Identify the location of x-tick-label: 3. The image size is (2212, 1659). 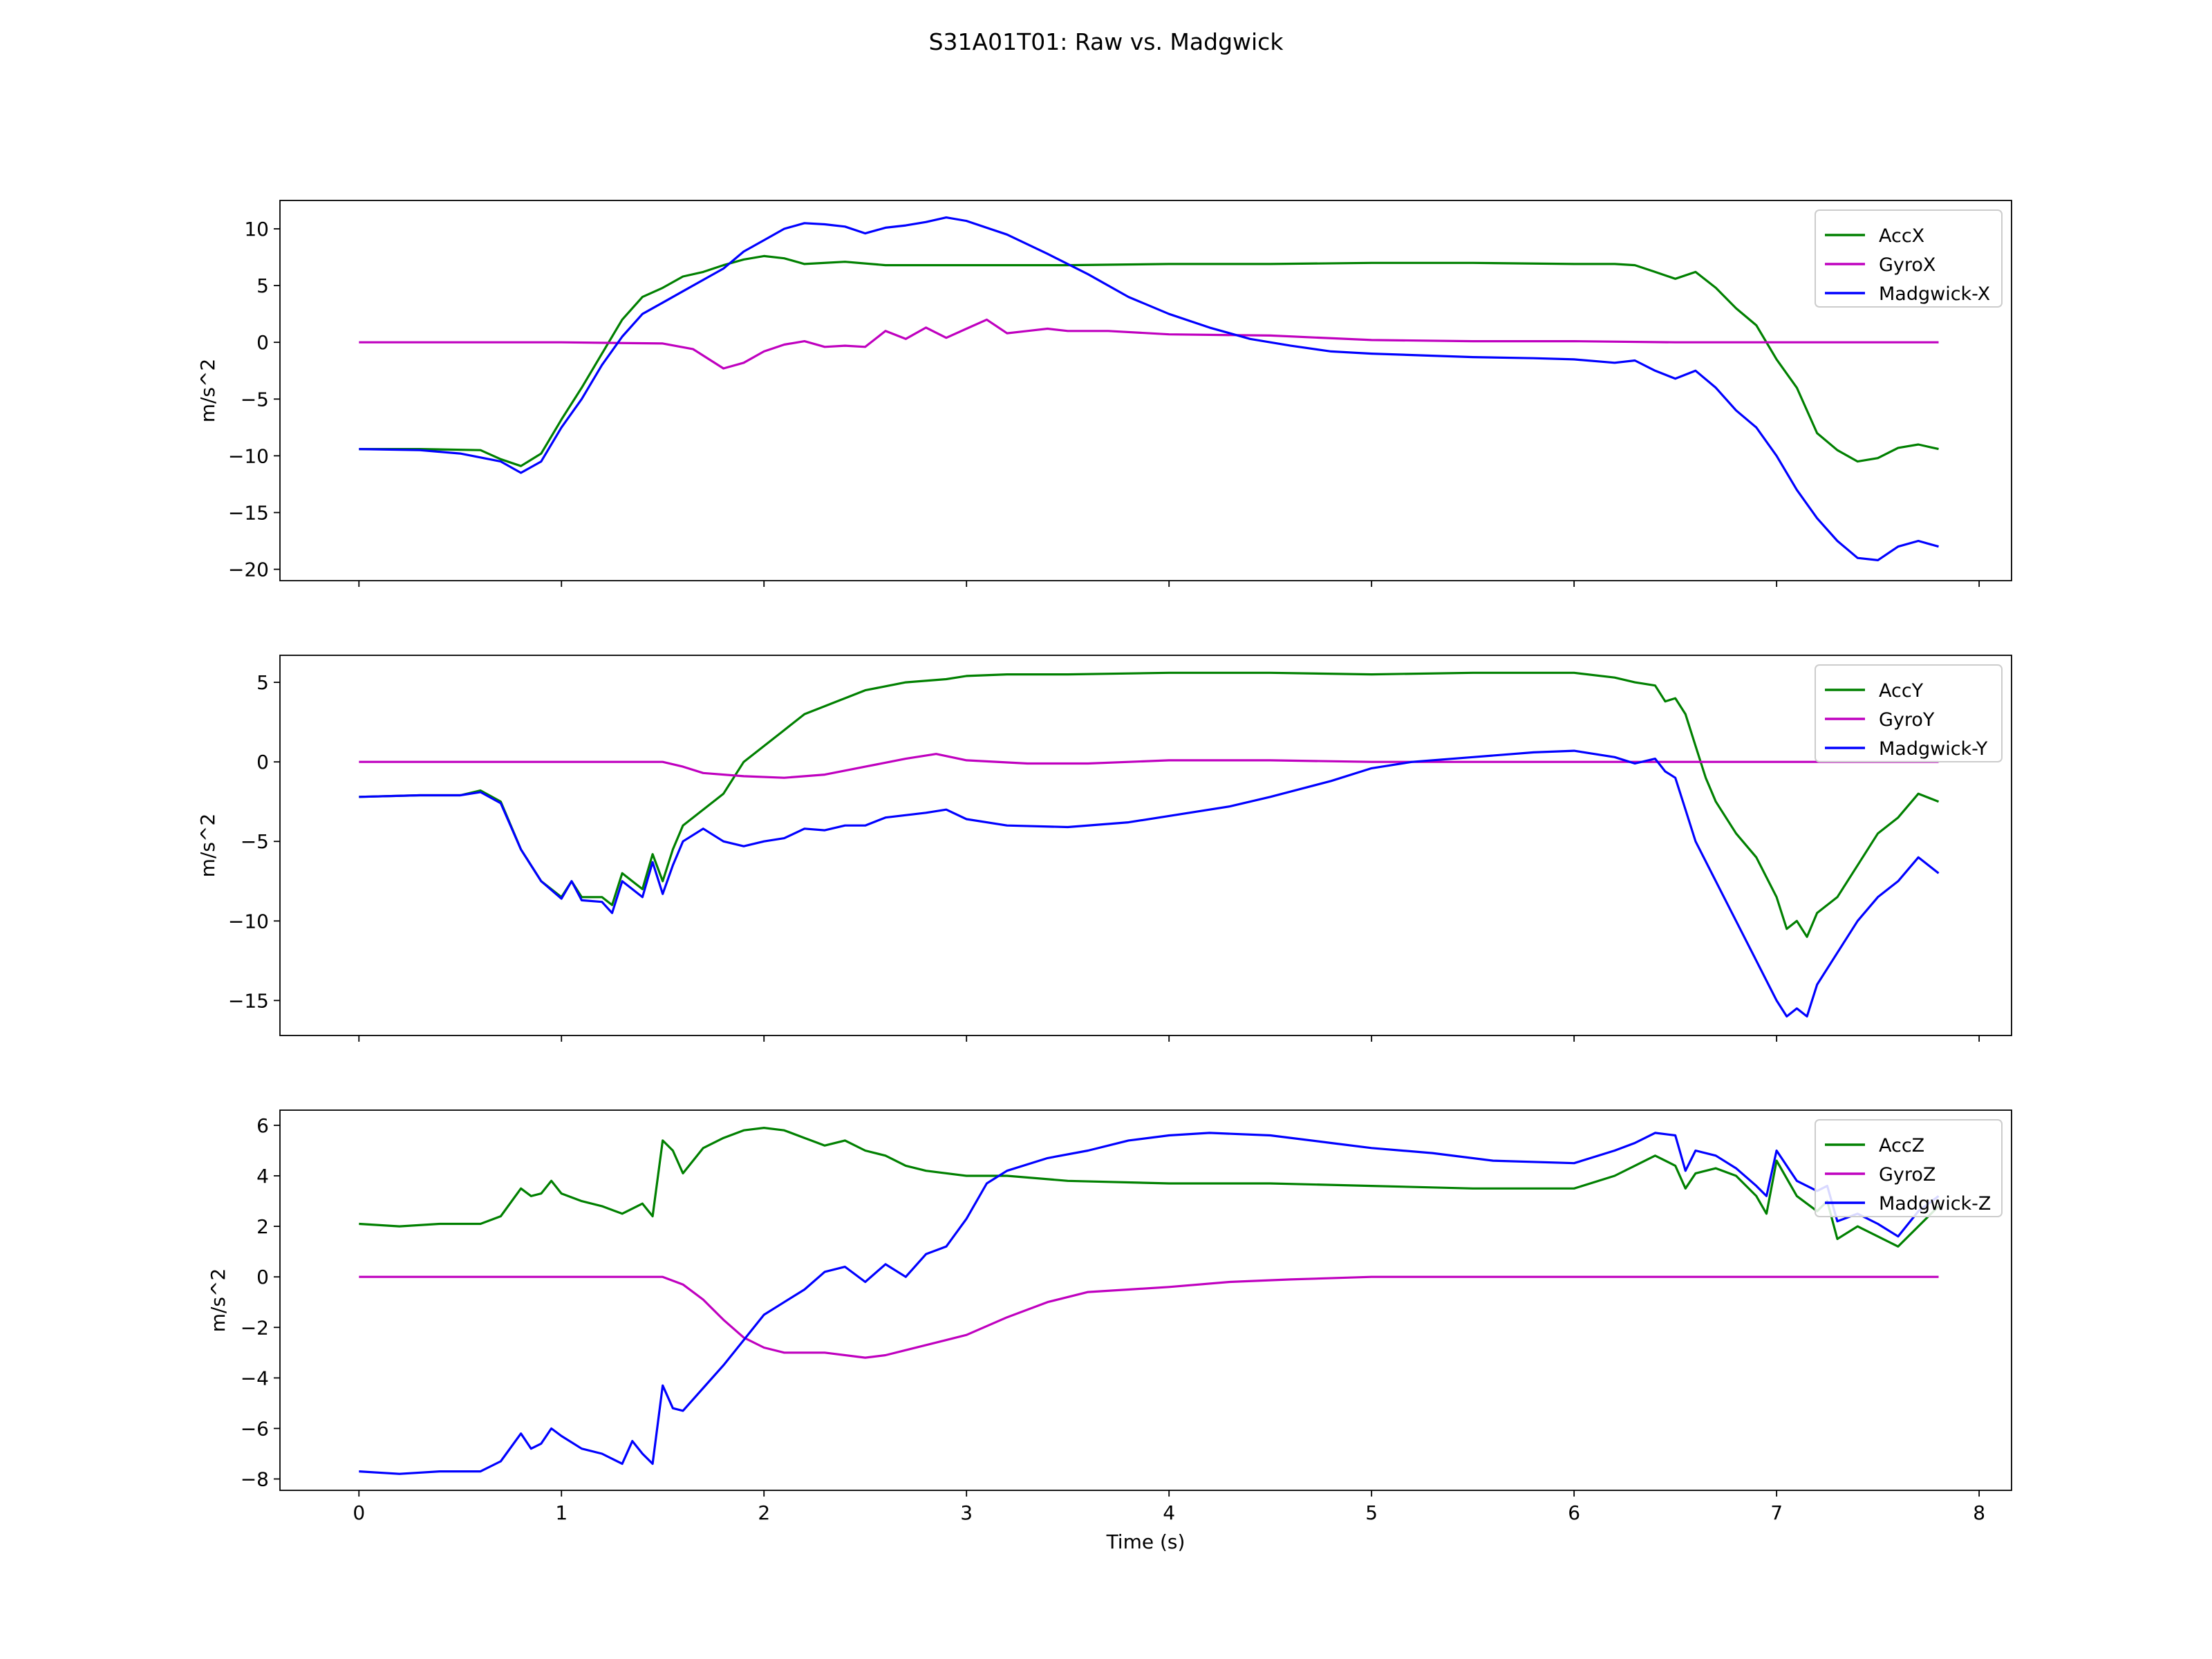
(967, 1512).